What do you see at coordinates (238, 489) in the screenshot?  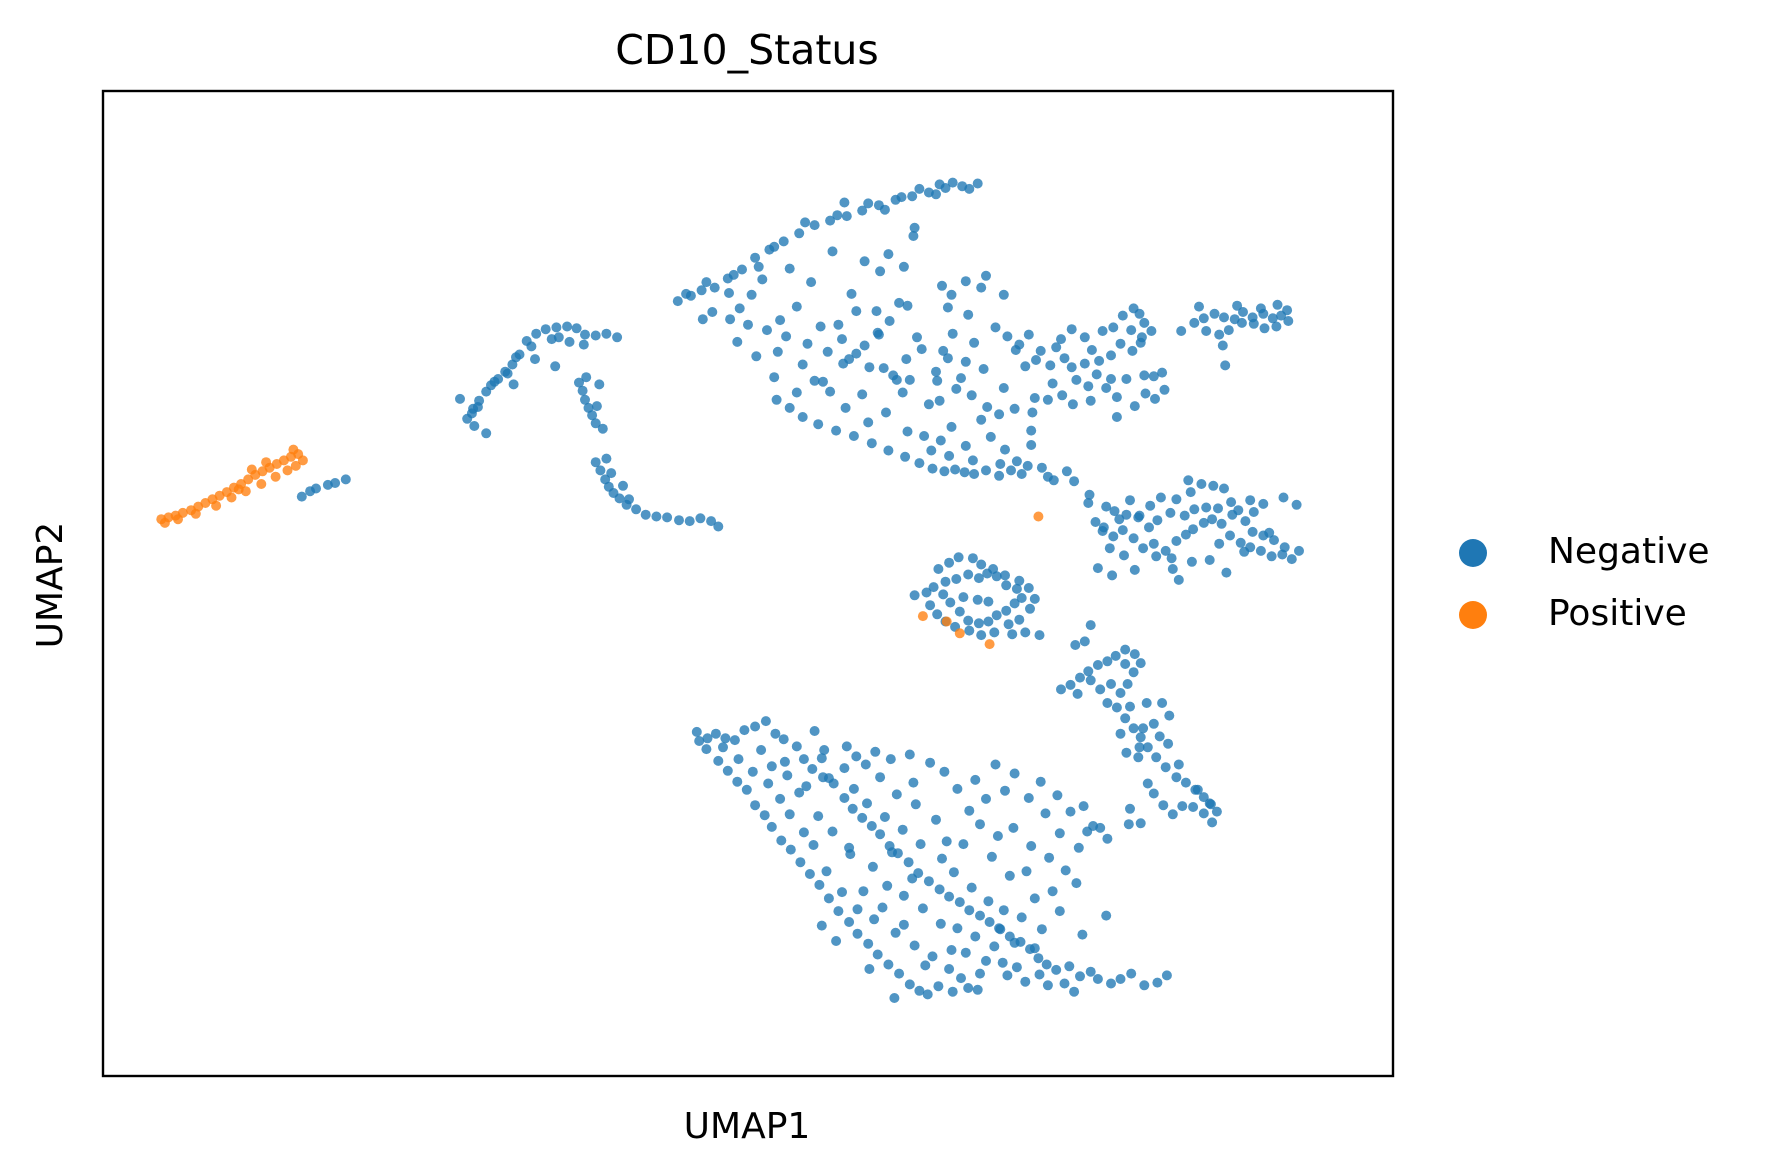 I see `point-positive` at bounding box center [238, 489].